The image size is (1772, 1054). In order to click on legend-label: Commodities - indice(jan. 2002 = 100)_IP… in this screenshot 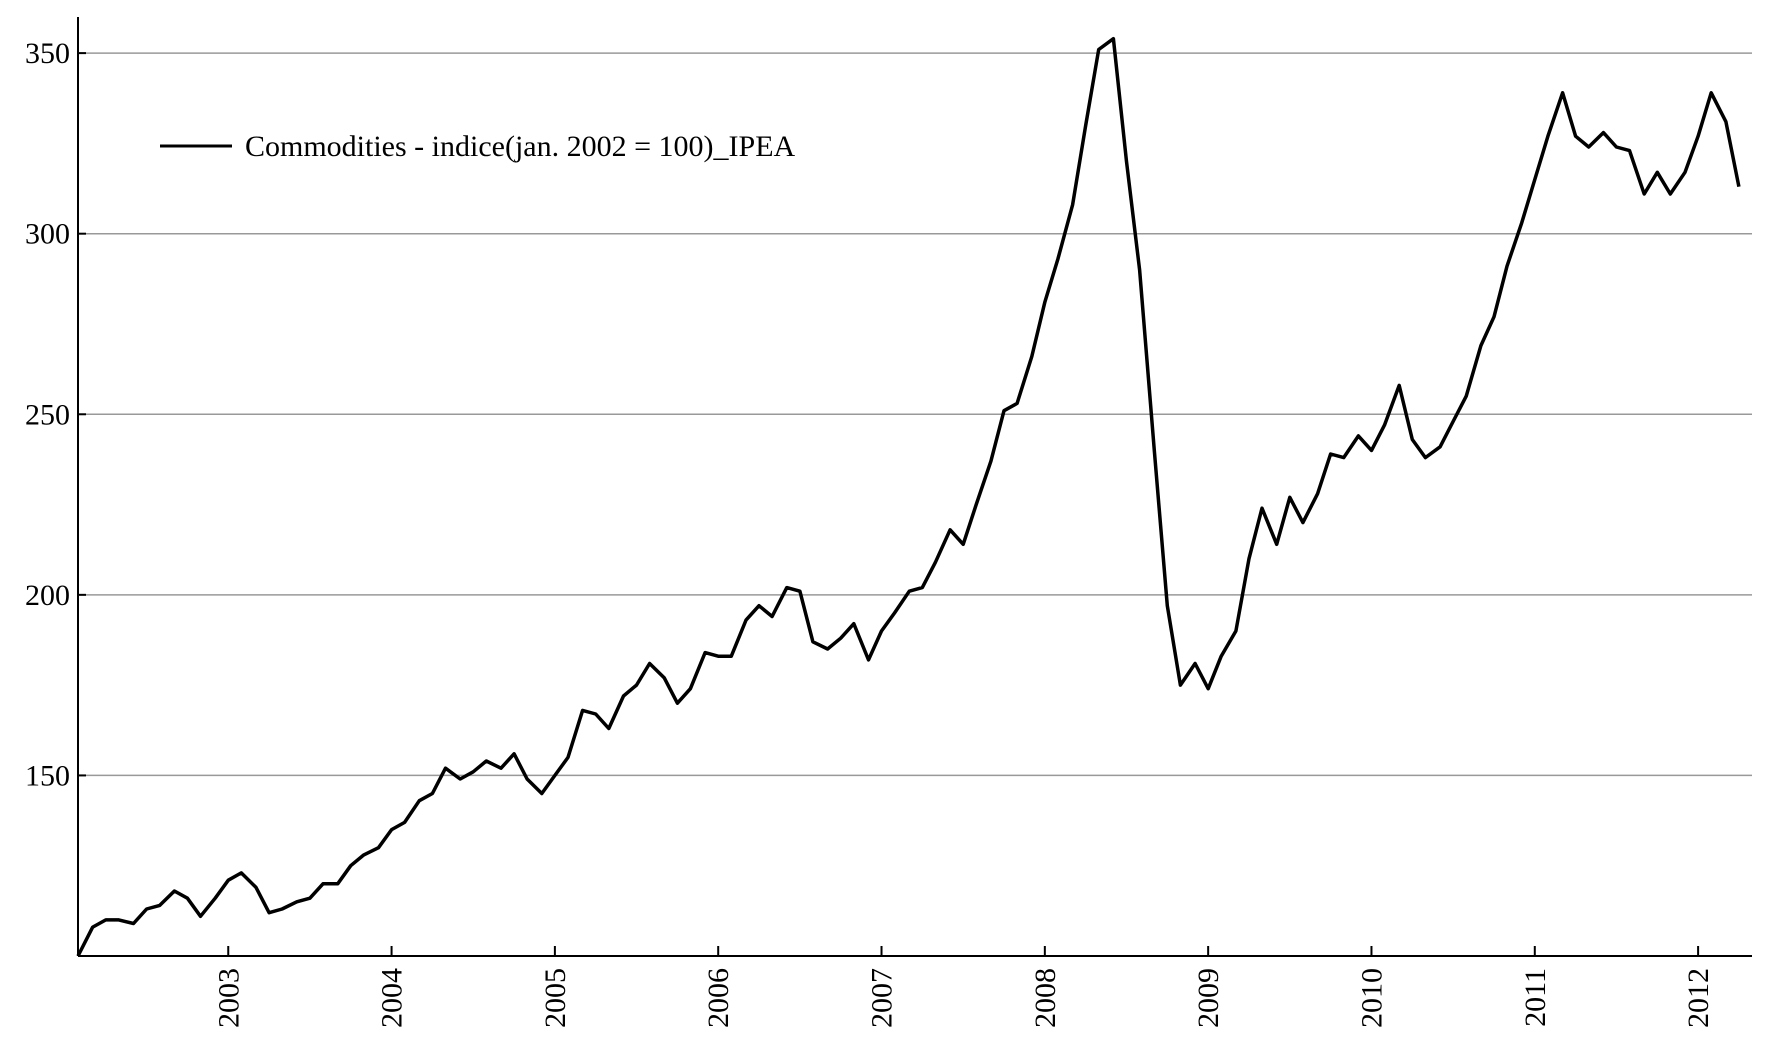, I will do `click(520, 146)`.